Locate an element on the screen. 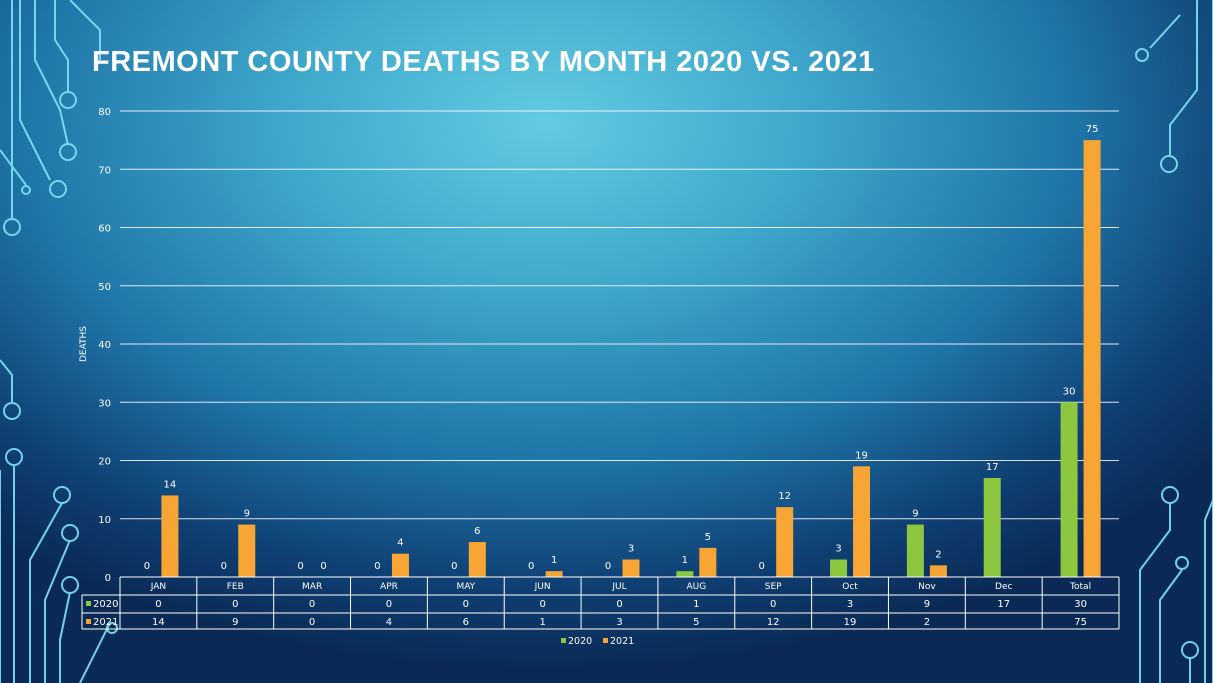 This screenshot has width=1213, height=683. table-cell: 2 is located at coordinates (927, 622).